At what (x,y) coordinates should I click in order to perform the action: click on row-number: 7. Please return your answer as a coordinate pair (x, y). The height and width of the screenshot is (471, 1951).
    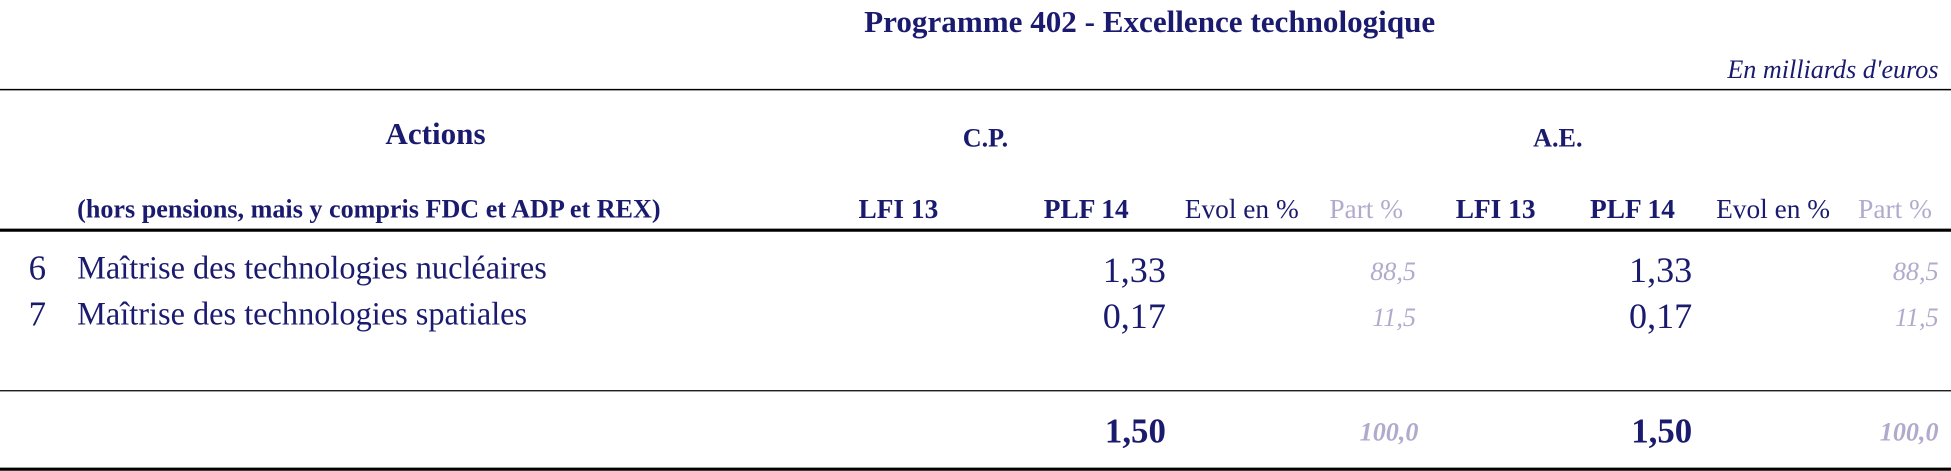
    Looking at the image, I should click on (37, 313).